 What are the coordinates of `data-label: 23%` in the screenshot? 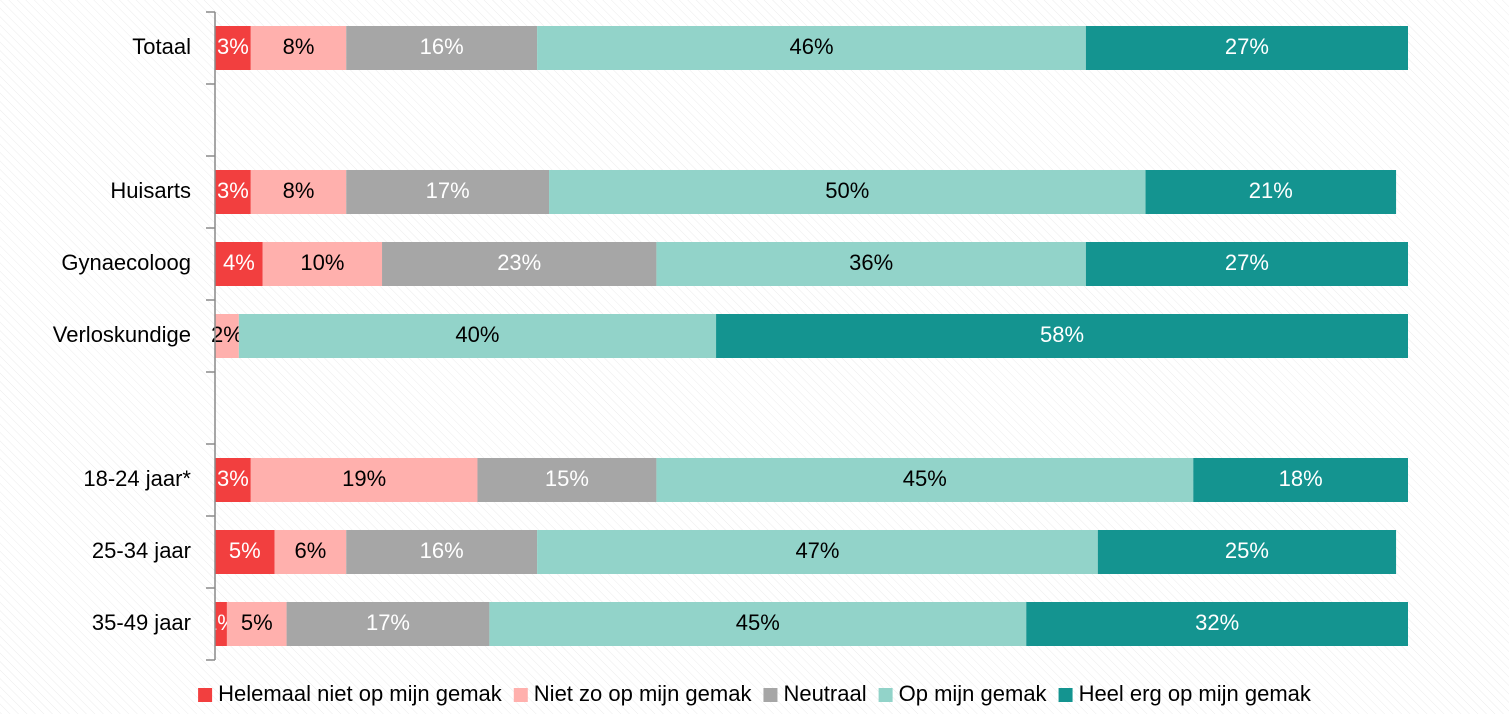 It's located at (519, 262).